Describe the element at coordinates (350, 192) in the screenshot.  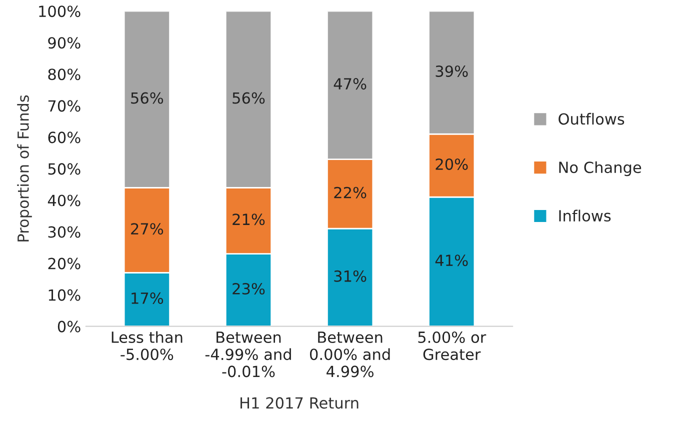
I see `data-label: 22%` at that location.